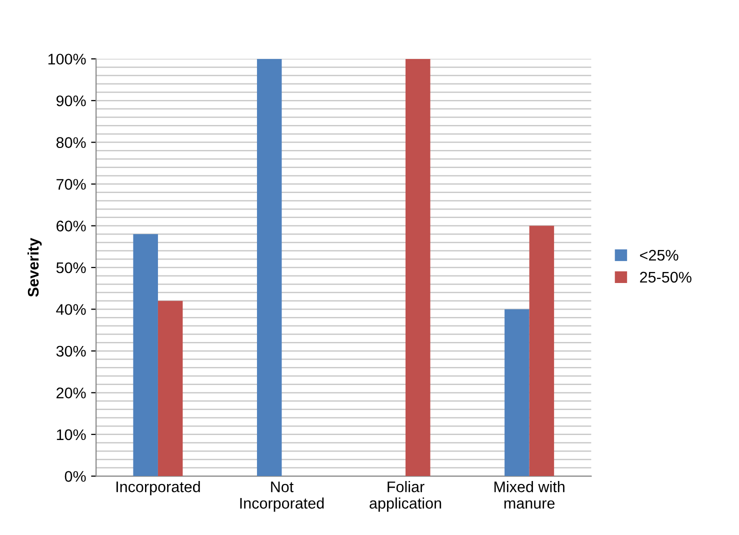 Image resolution: width=739 pixels, height=535 pixels. I want to click on y-tick-label: 40%, so click(71, 309).